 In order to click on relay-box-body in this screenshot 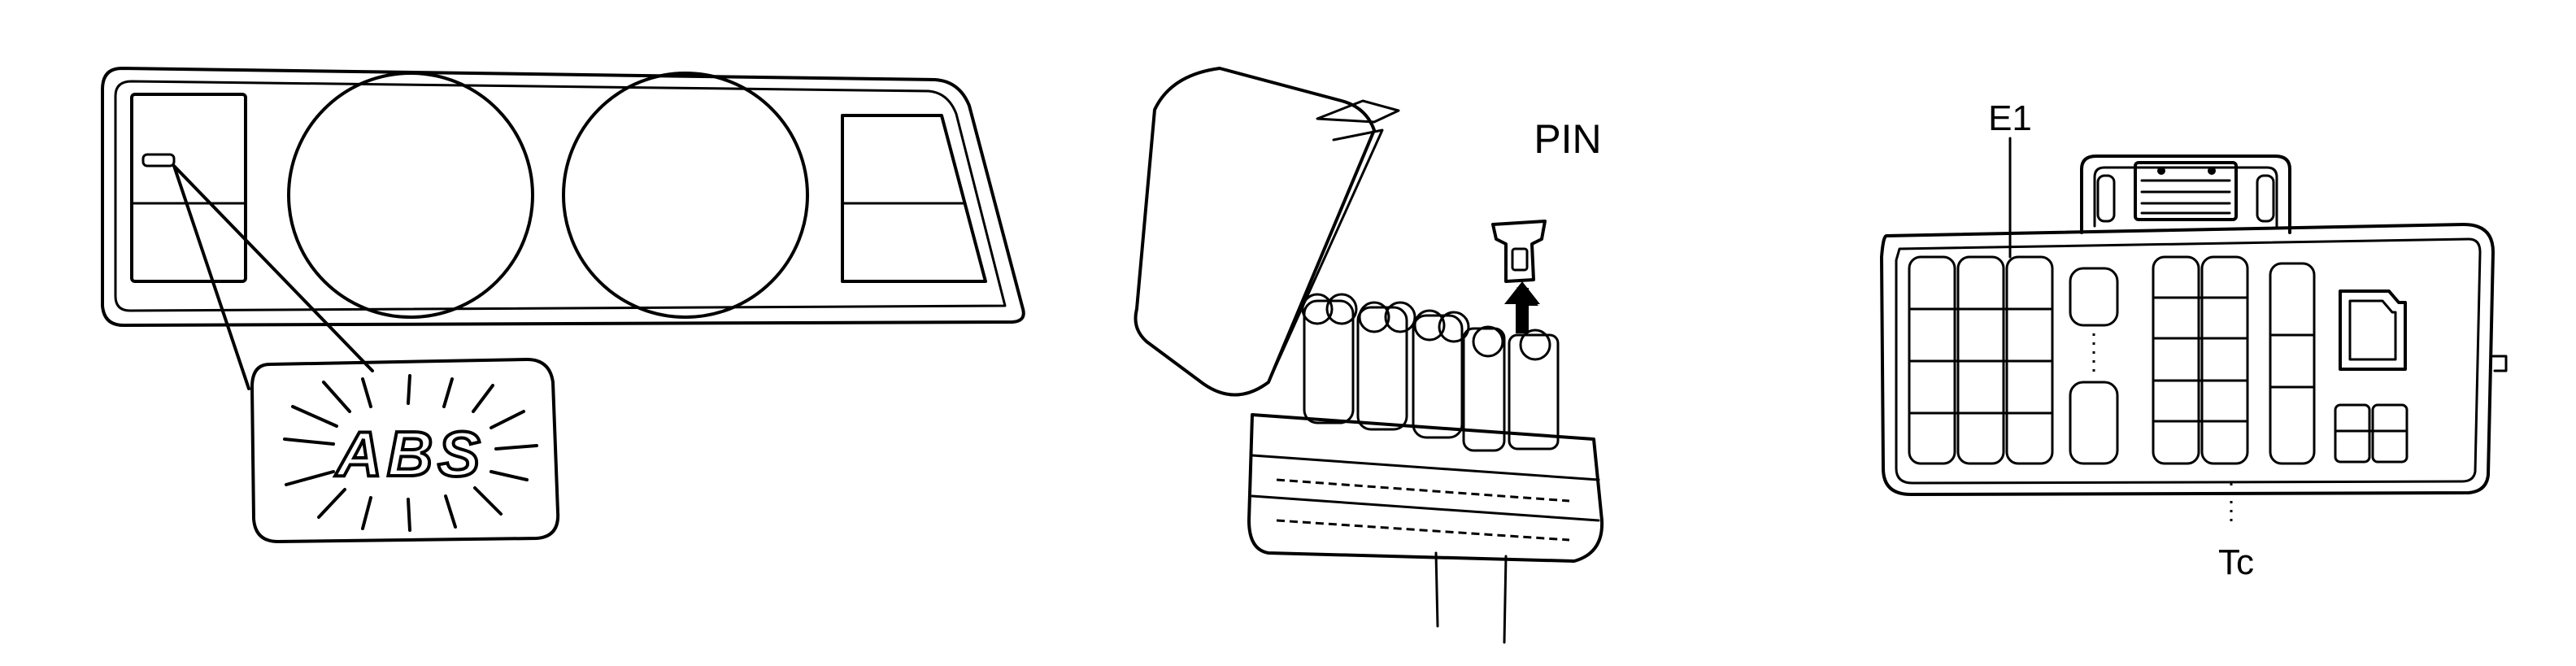, I will do `click(1426, 528)`.